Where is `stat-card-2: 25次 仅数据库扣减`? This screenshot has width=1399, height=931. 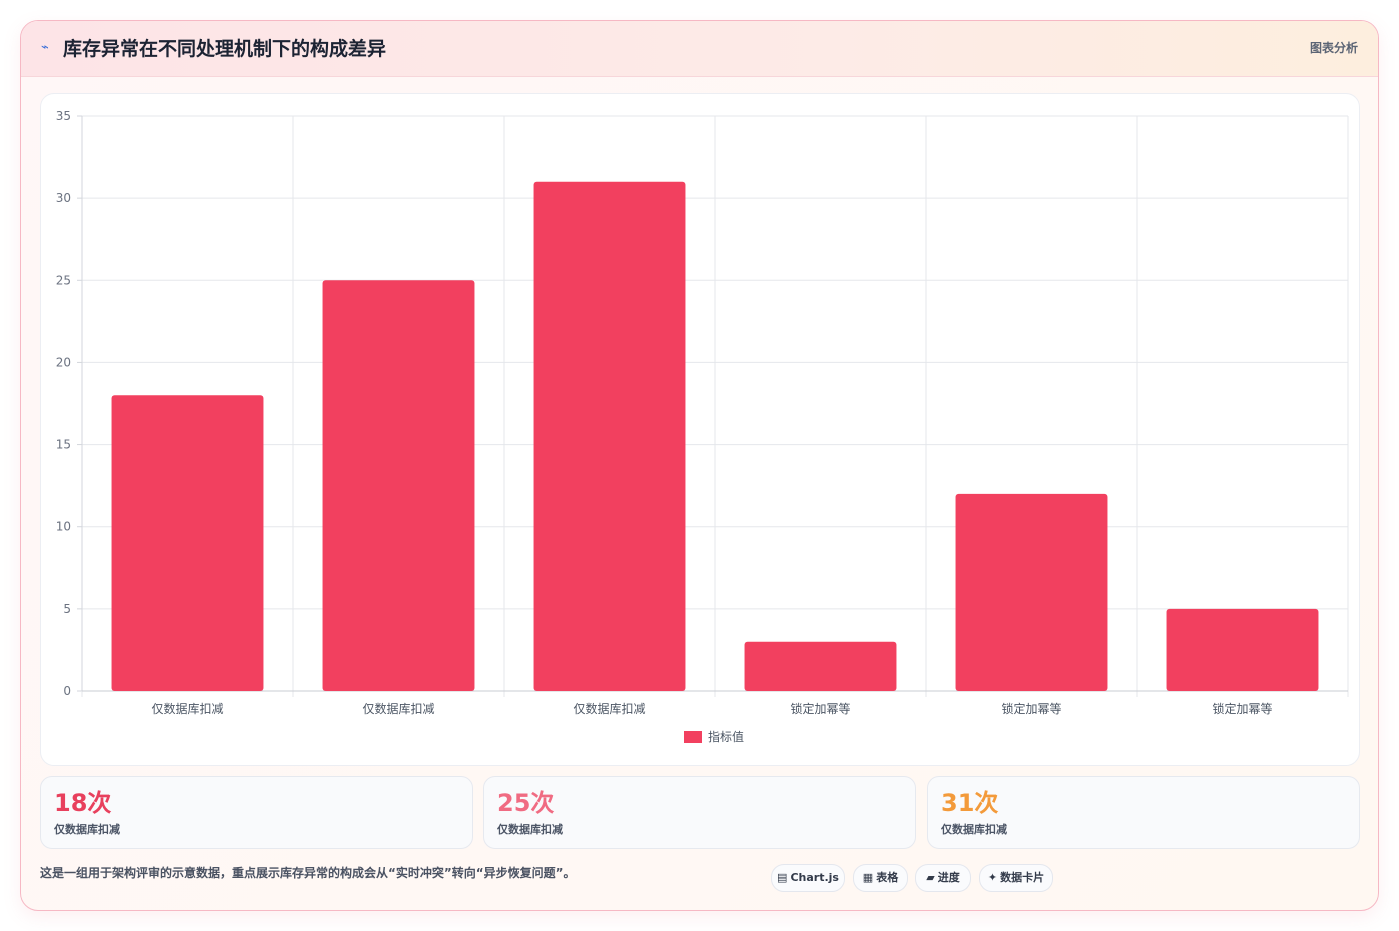 stat-card-2: 25次 仅数据库扣减 is located at coordinates (699, 812).